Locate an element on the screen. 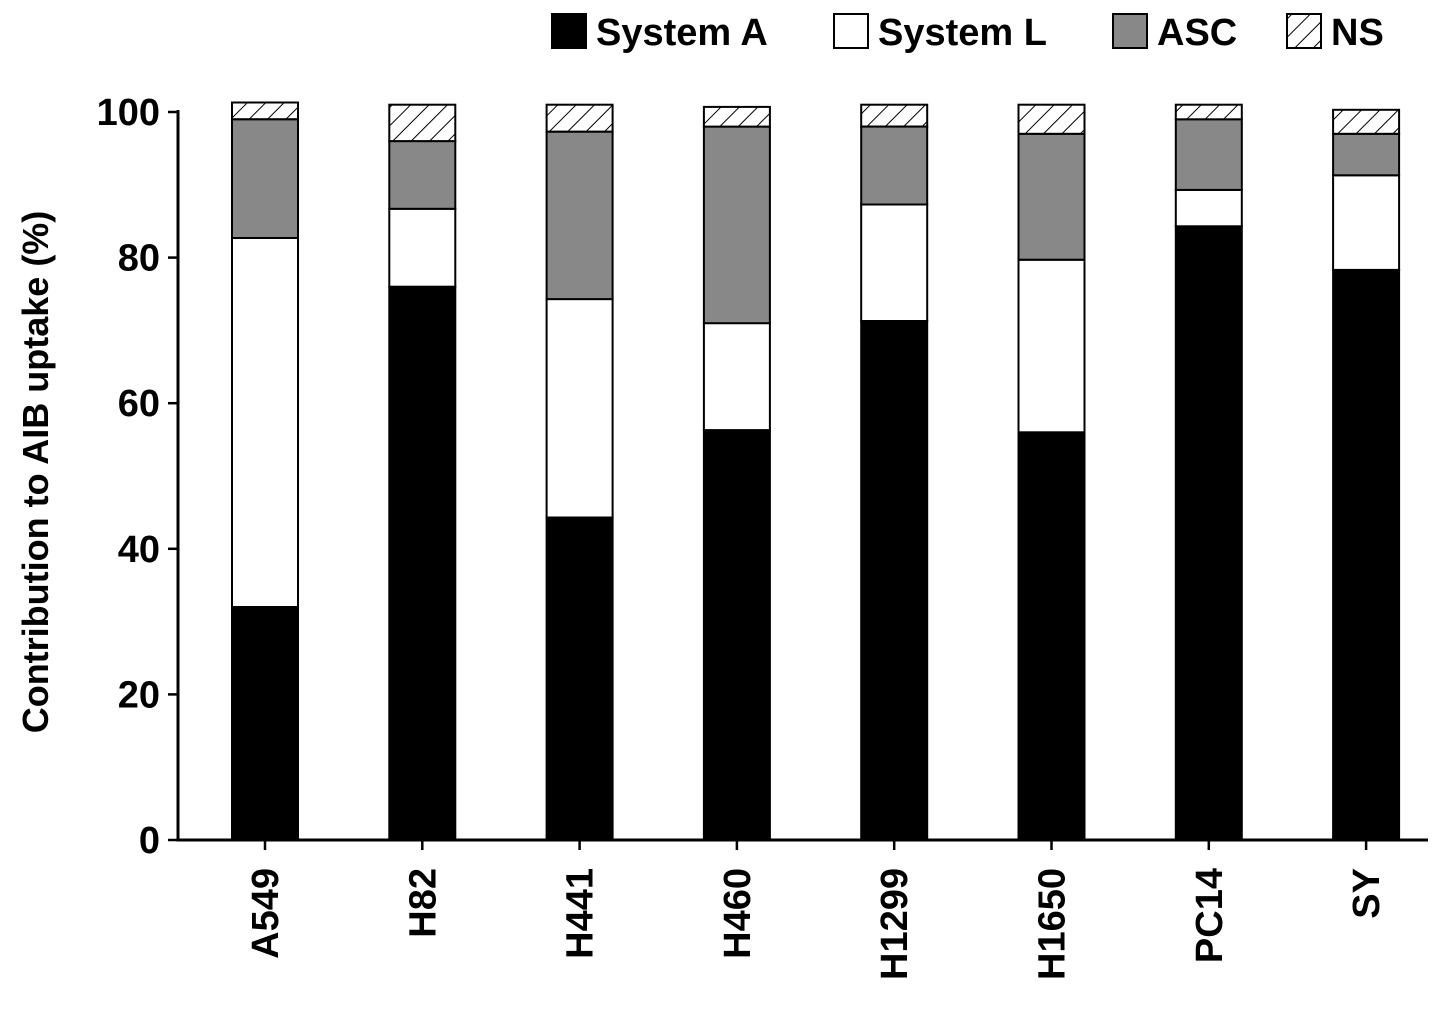  bar-segment-pc14-system-a is located at coordinates (1208, 533).